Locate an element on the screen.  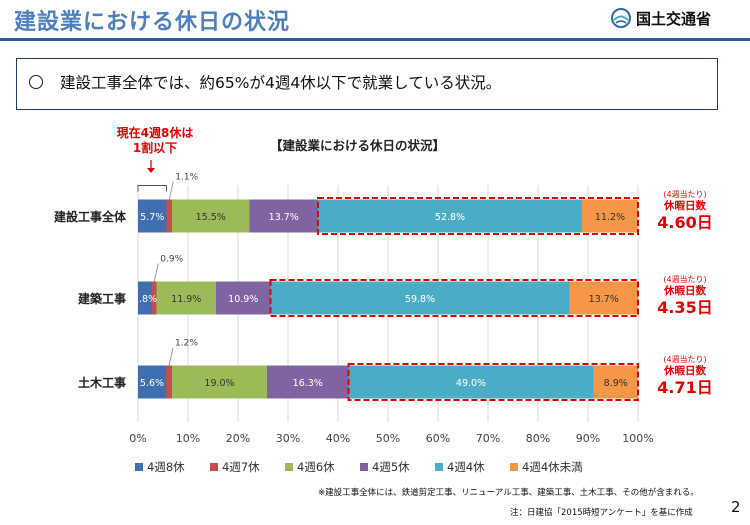
rest-days-value: 4.60日 is located at coordinates (685, 222).